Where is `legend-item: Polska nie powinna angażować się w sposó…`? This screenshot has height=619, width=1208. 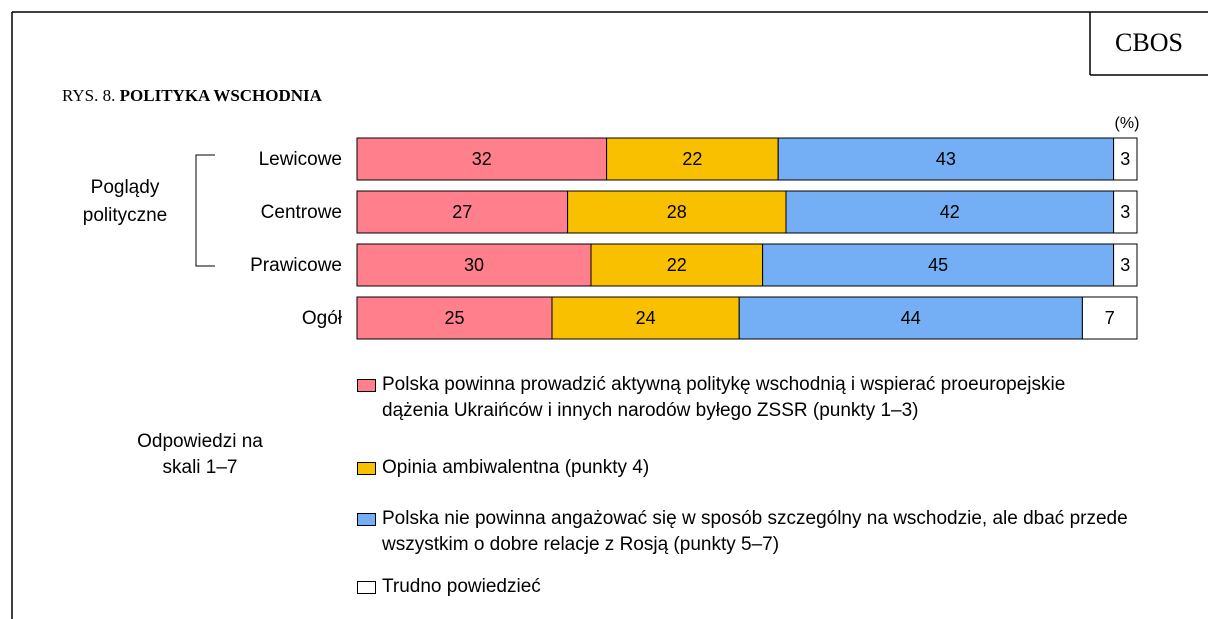
legend-item: Polska nie powinna angażować się w sposó… is located at coordinates (757, 532).